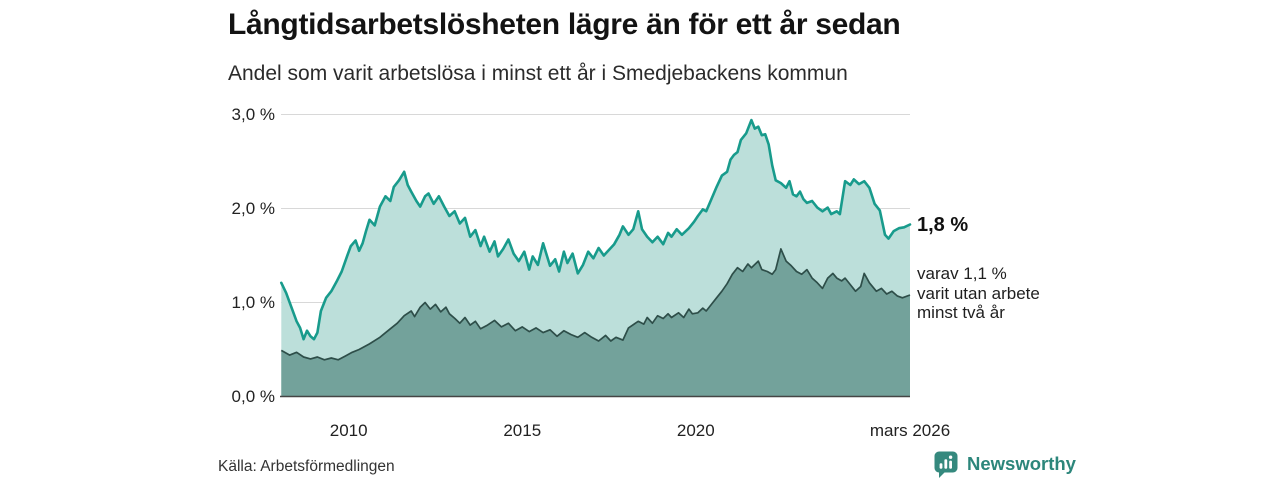  Describe the element at coordinates (946, 464) in the screenshot. I see `newsworthy-icon` at that location.